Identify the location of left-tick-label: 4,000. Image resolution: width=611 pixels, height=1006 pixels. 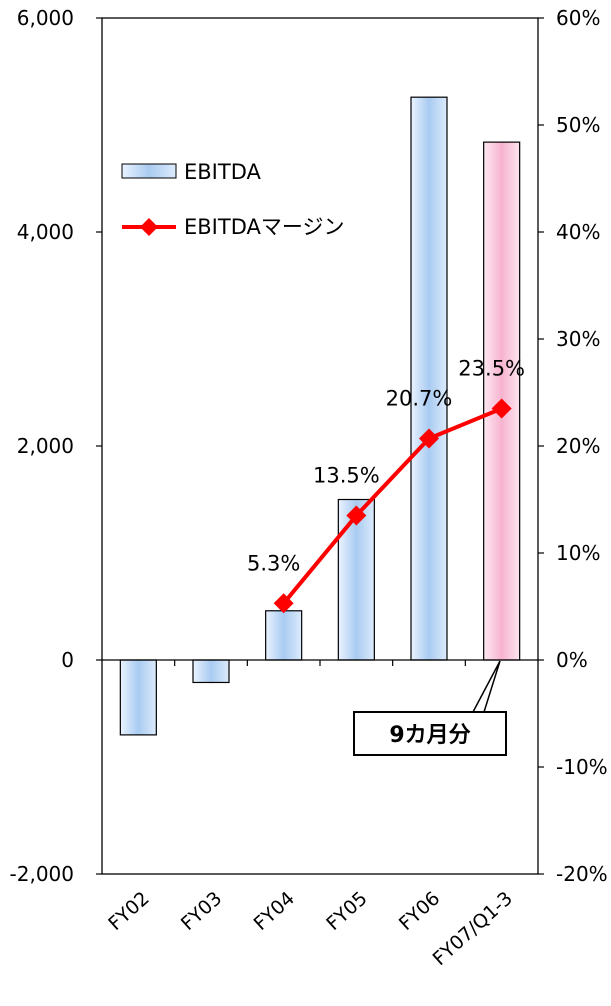
(45, 232).